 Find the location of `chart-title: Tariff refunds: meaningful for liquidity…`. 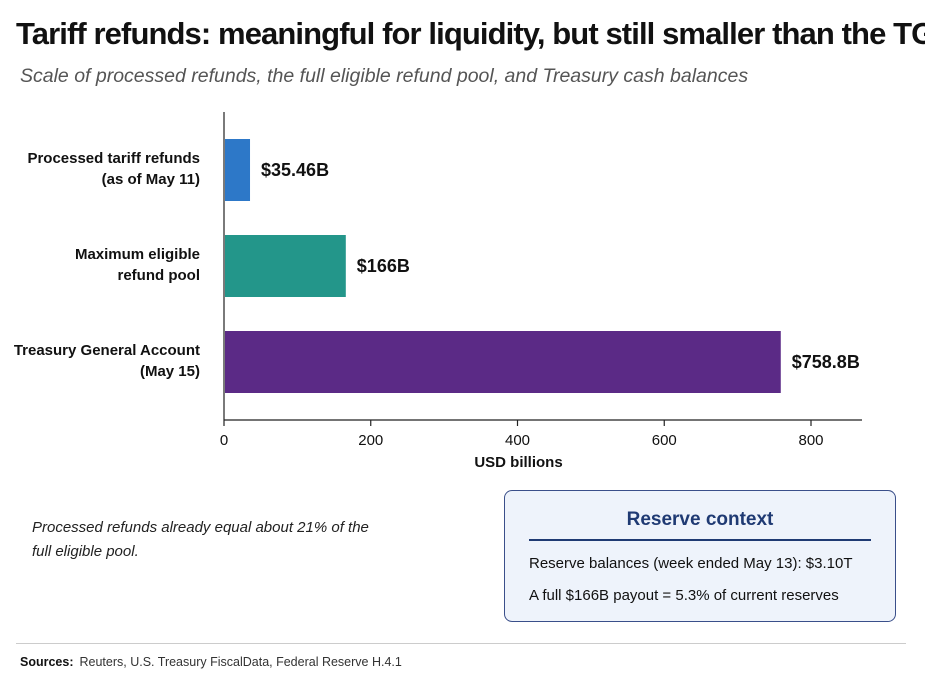

chart-title: Tariff refunds: meaningful for liquidity… is located at coordinates (470, 33).